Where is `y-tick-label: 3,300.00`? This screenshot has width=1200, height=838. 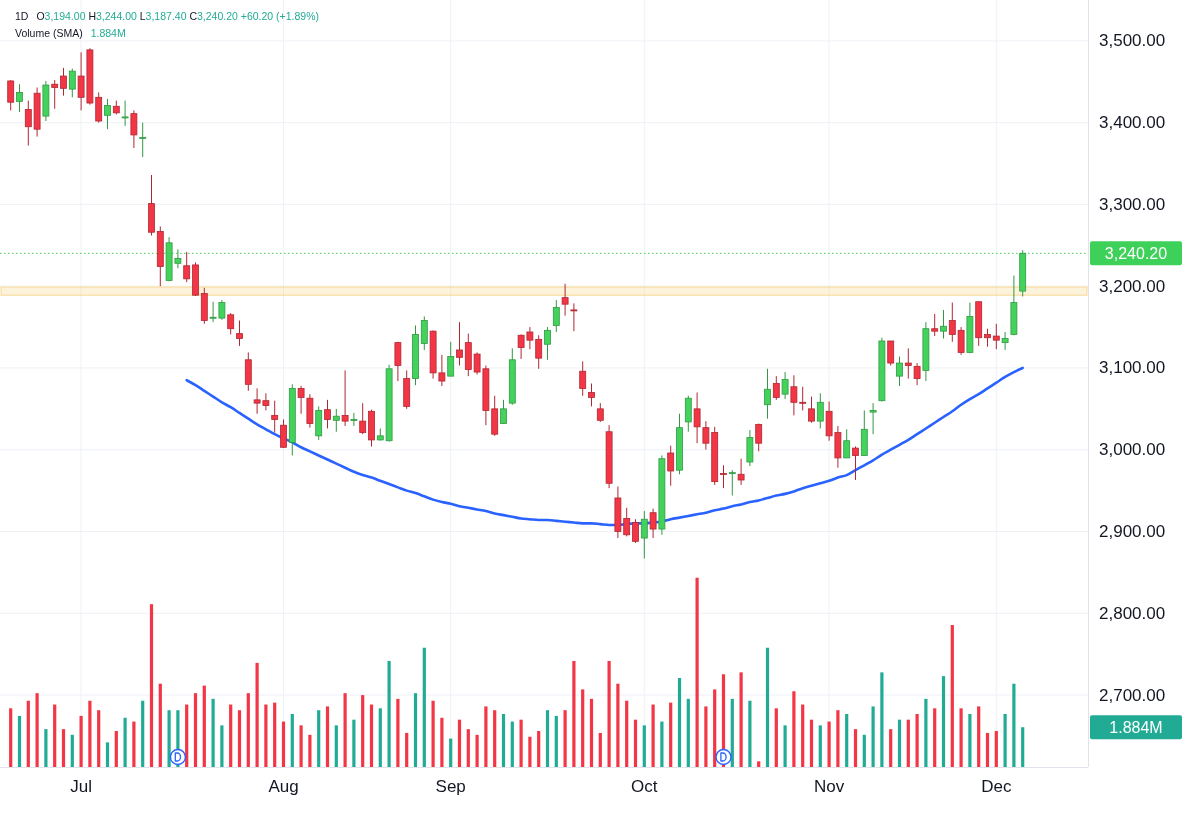
y-tick-label: 3,300.00 is located at coordinates (1132, 204).